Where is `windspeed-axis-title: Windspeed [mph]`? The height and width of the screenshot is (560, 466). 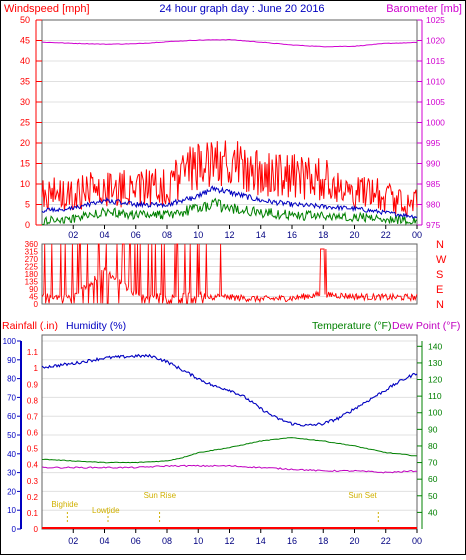 windspeed-axis-title: Windspeed [mph] is located at coordinates (47, 9).